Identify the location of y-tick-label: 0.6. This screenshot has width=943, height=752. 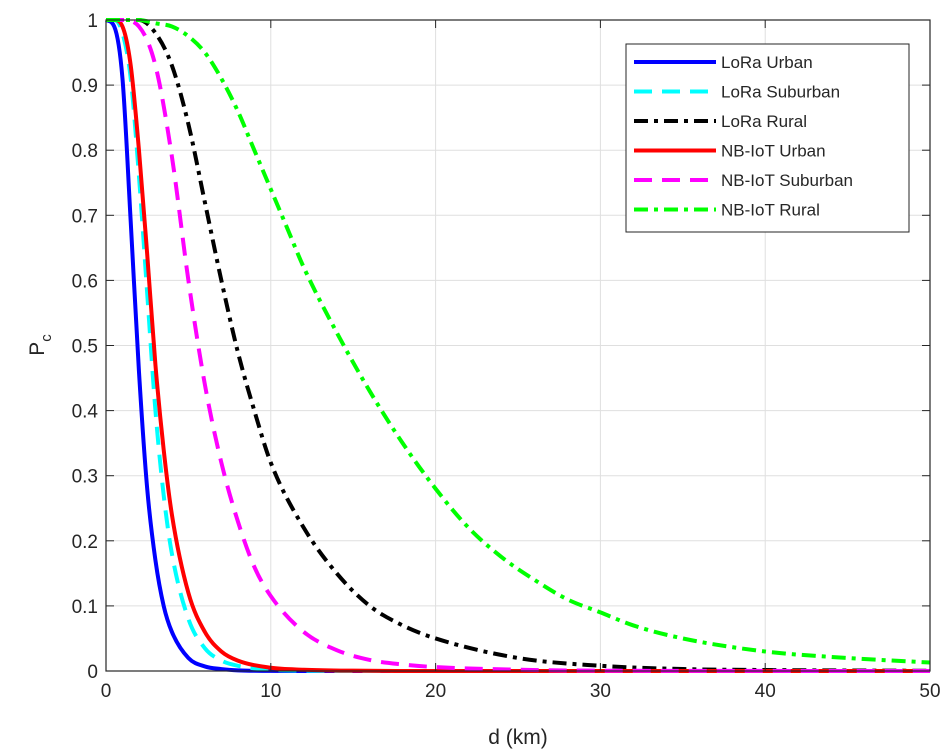
(85, 281).